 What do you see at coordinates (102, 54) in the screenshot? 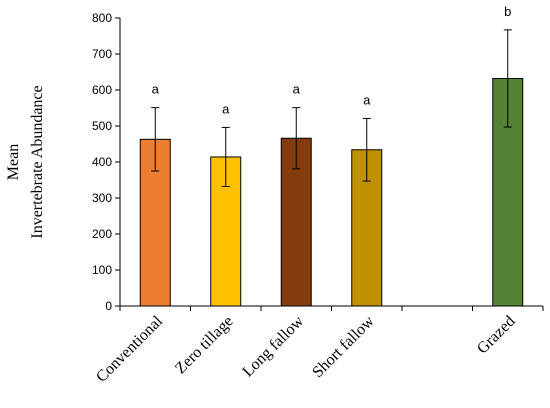
I see `y-tick-label: 700` at bounding box center [102, 54].